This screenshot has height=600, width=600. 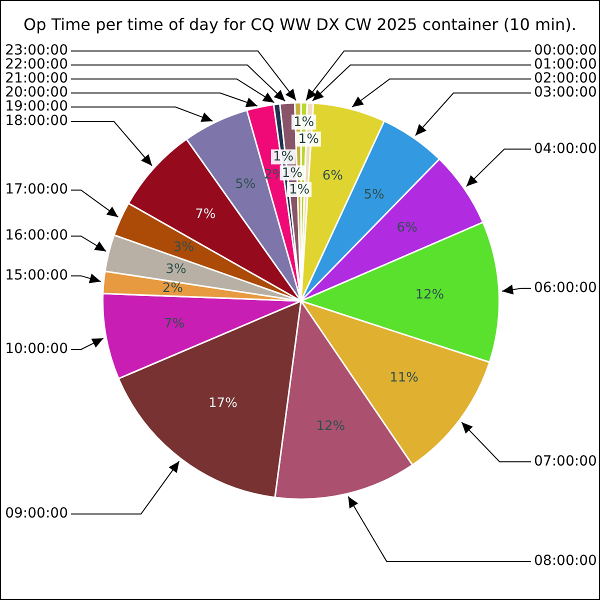 I want to click on slice-label: 18:00:00, so click(x=36, y=121).